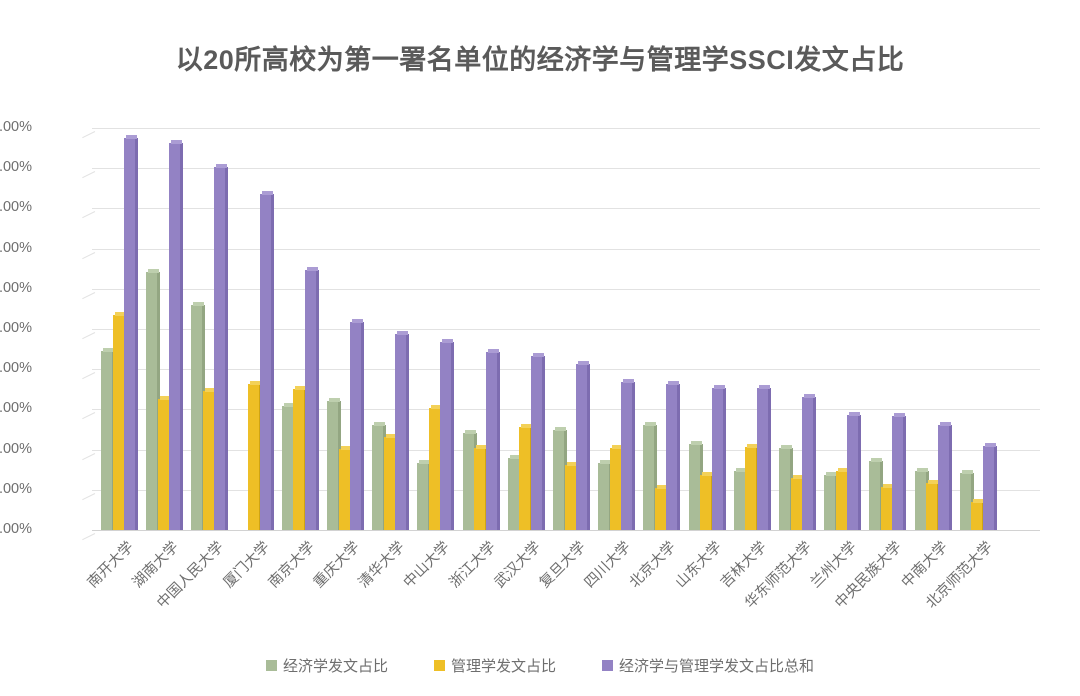 The image size is (1080, 696). I want to click on legend-label: 经济学与管理学发文占比总和, so click(717, 666).